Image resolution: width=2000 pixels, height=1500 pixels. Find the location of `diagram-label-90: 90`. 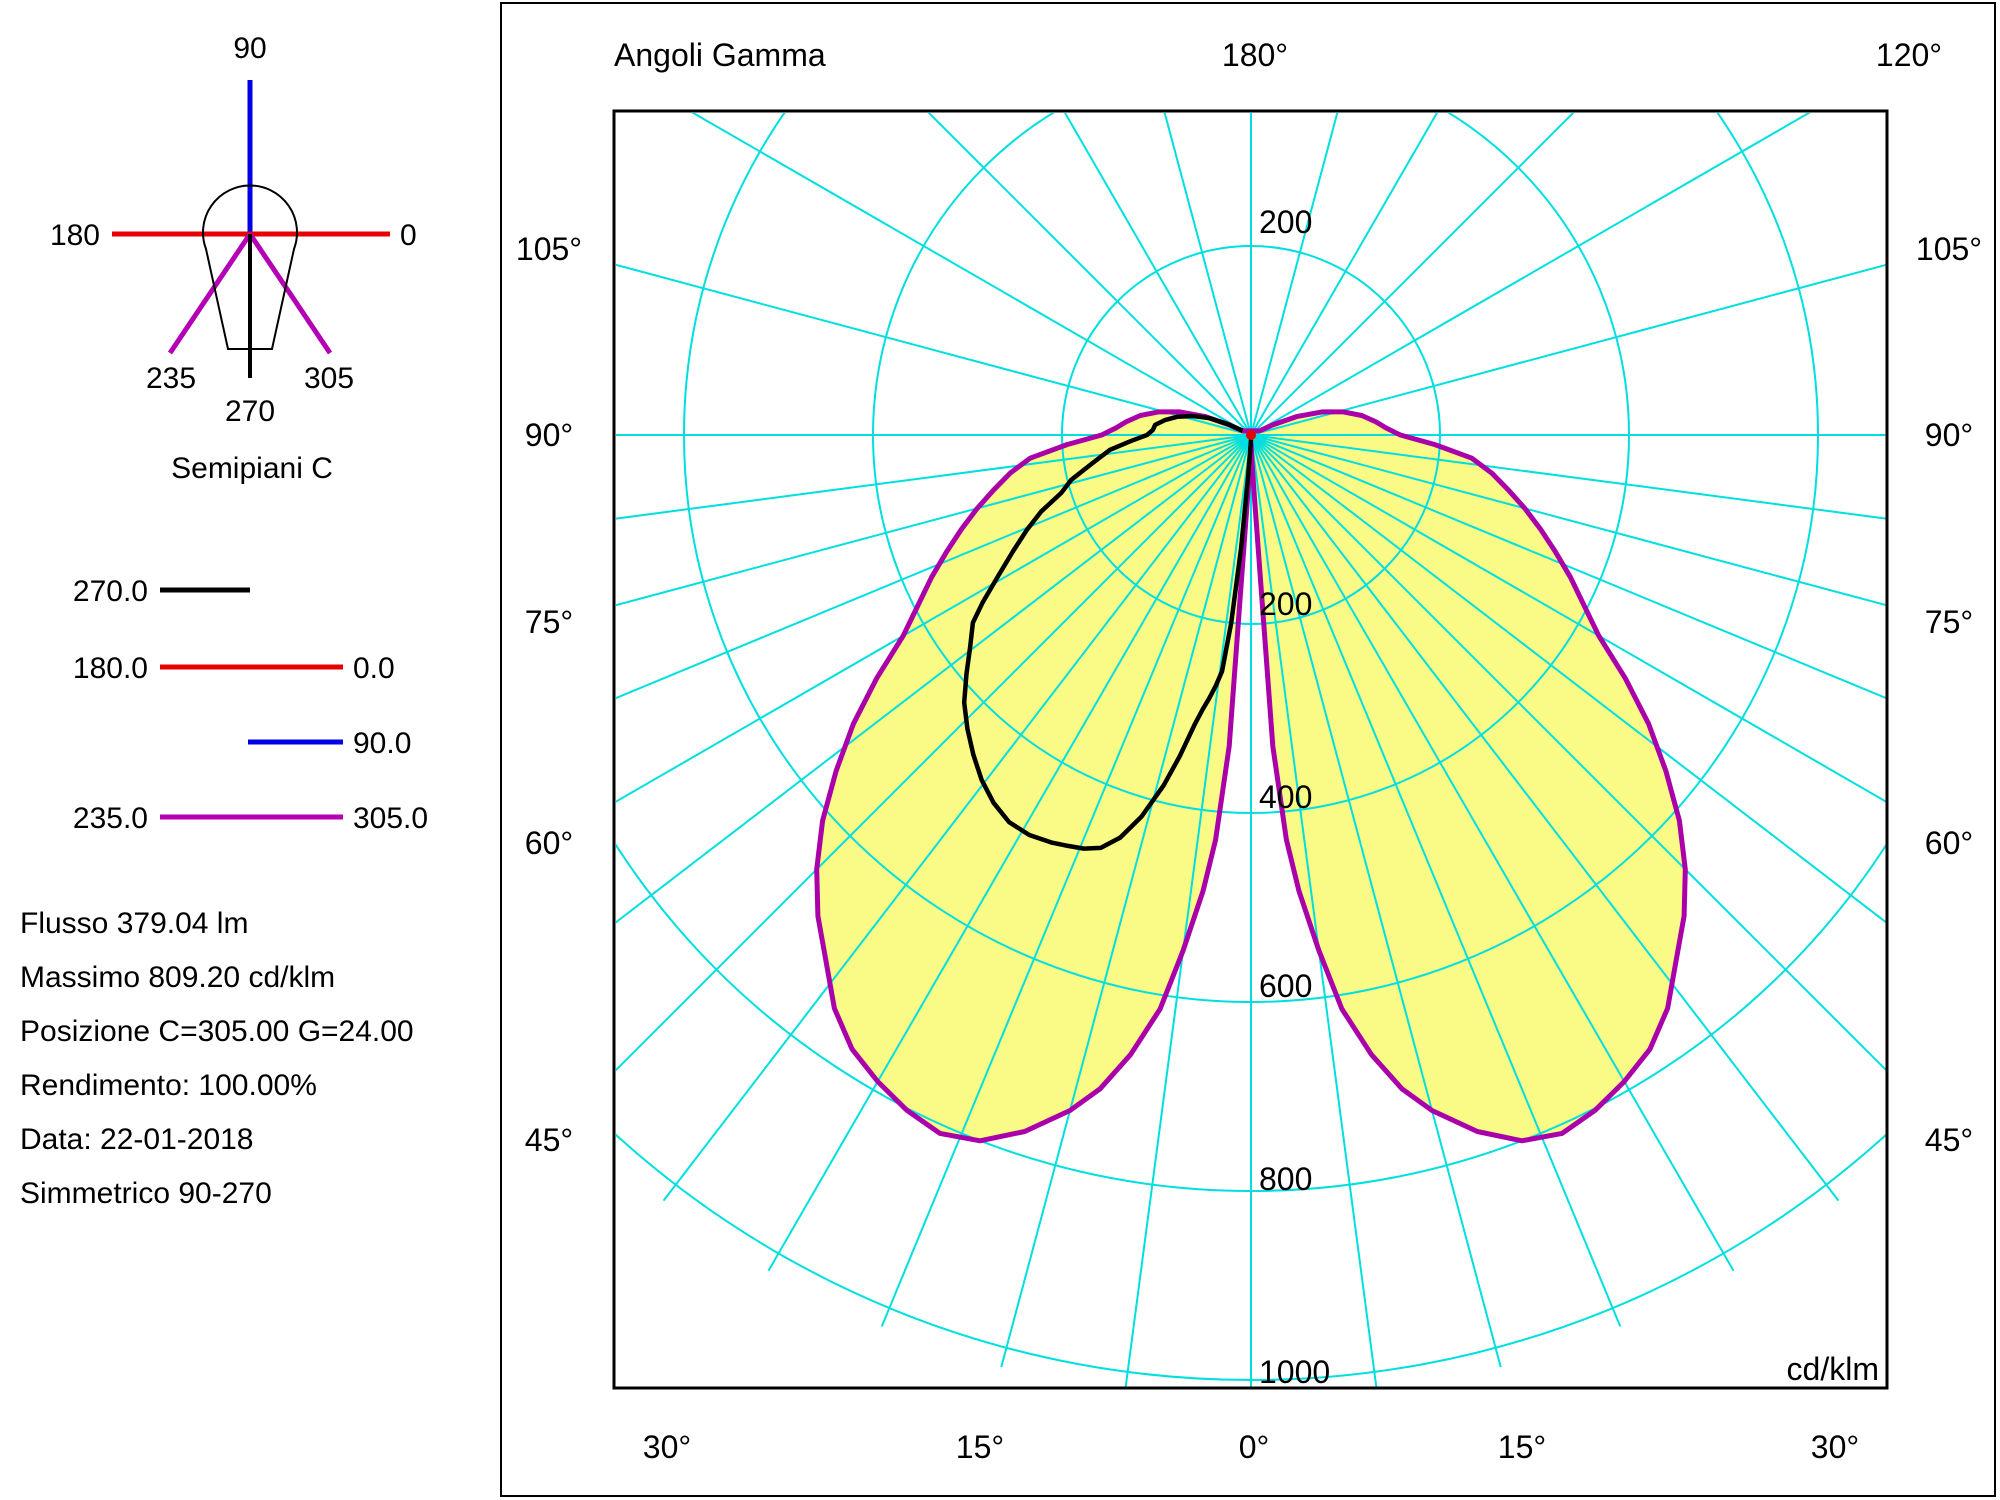

diagram-label-90: 90 is located at coordinates (249, 48).